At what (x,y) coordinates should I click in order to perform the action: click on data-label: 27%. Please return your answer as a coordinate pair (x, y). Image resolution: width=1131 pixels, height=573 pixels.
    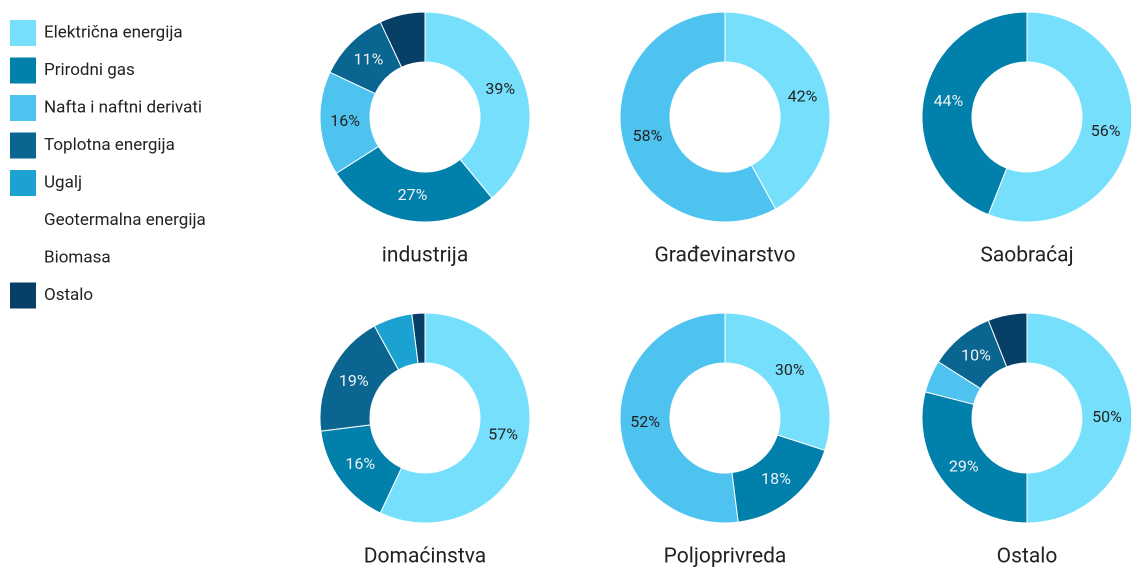
    Looking at the image, I should click on (413, 194).